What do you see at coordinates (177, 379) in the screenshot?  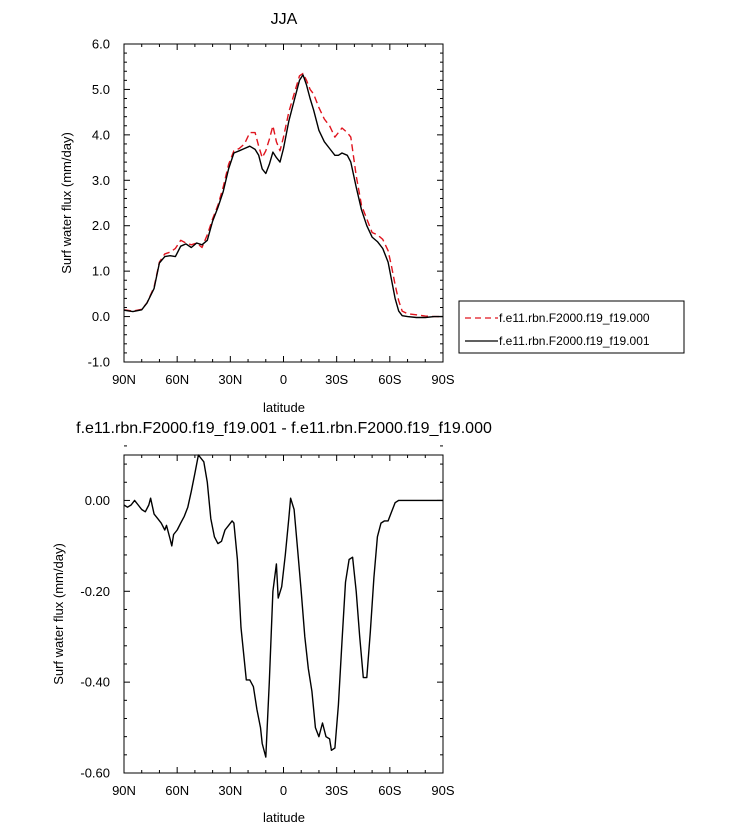 I see `top-x-tick-label: 60N` at bounding box center [177, 379].